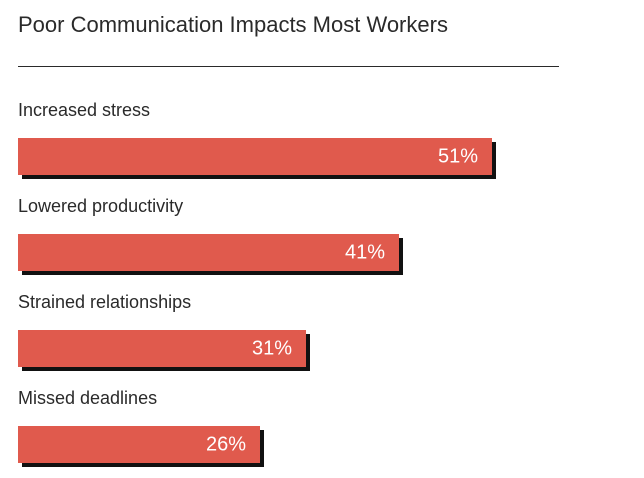 This screenshot has width=644, height=478. What do you see at coordinates (271, 348) in the screenshot?
I see `bar-value-label: 31%` at bounding box center [271, 348].